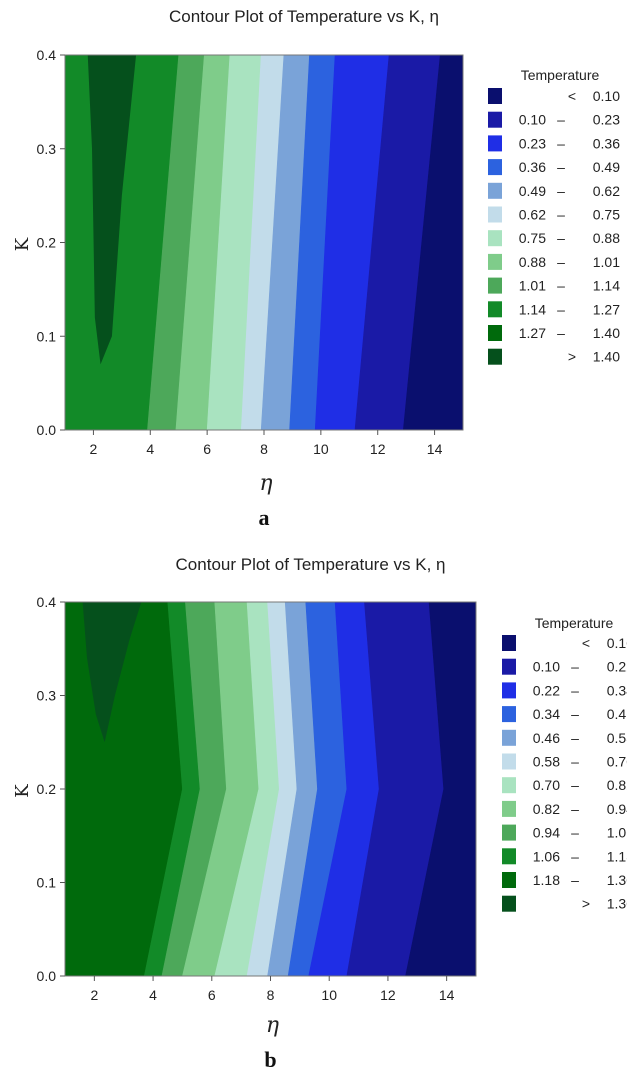  What do you see at coordinates (606, 333) in the screenshot?
I see `legend-high: 1.40` at bounding box center [606, 333].